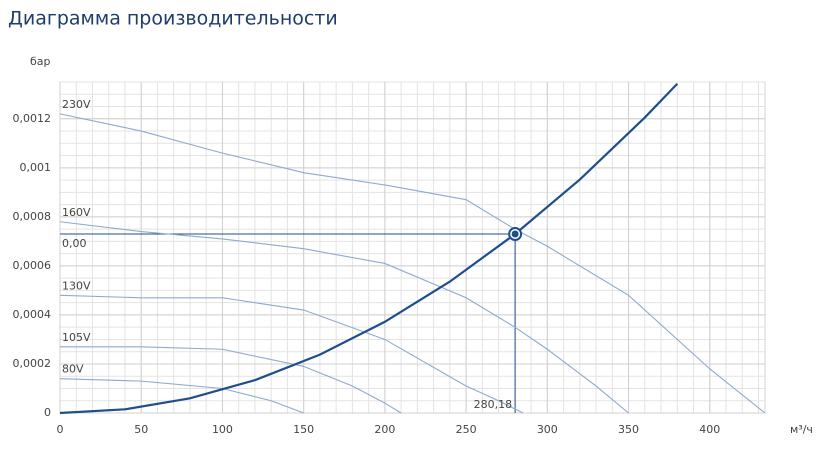 This screenshot has height=449, width=825. I want to click on x-axis-label: м³/ч, so click(801, 429).